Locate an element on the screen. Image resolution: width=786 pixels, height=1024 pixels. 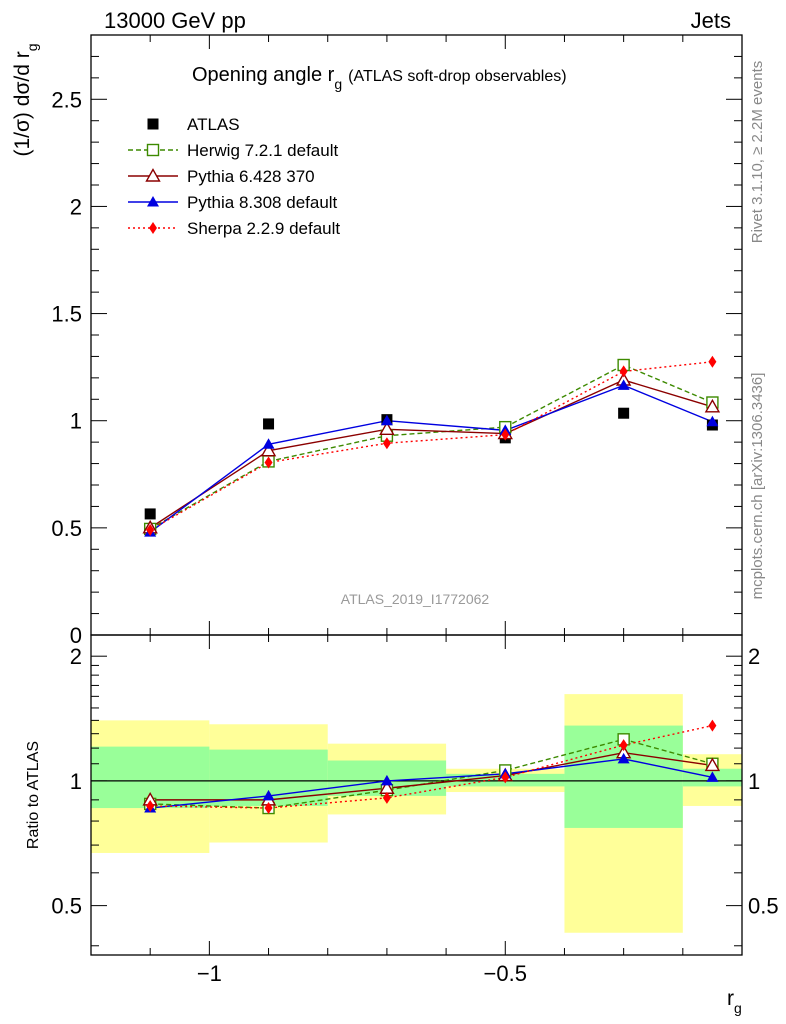
svg-text: Ratio to ATLAS is located at coordinates (33, 795).